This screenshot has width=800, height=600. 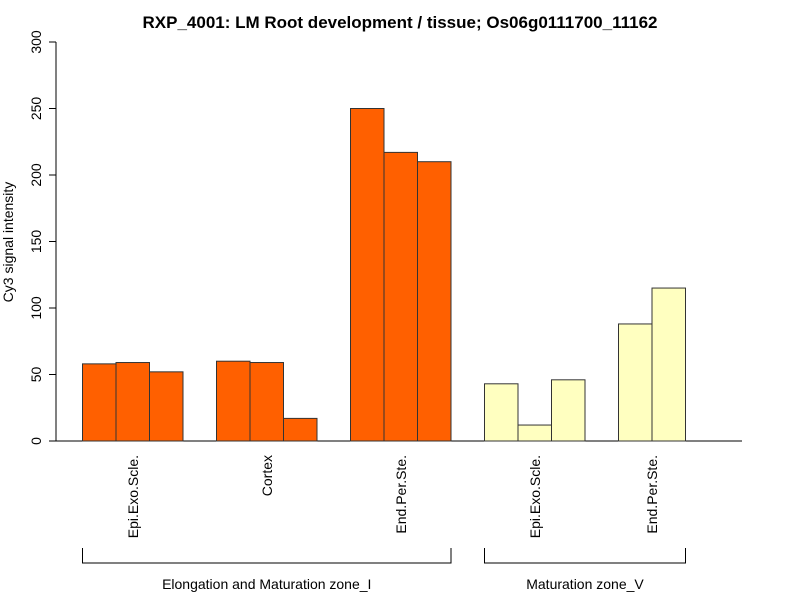 What do you see at coordinates (266, 584) in the screenshot?
I see `group-label: Elongation and Maturation zone_I` at bounding box center [266, 584].